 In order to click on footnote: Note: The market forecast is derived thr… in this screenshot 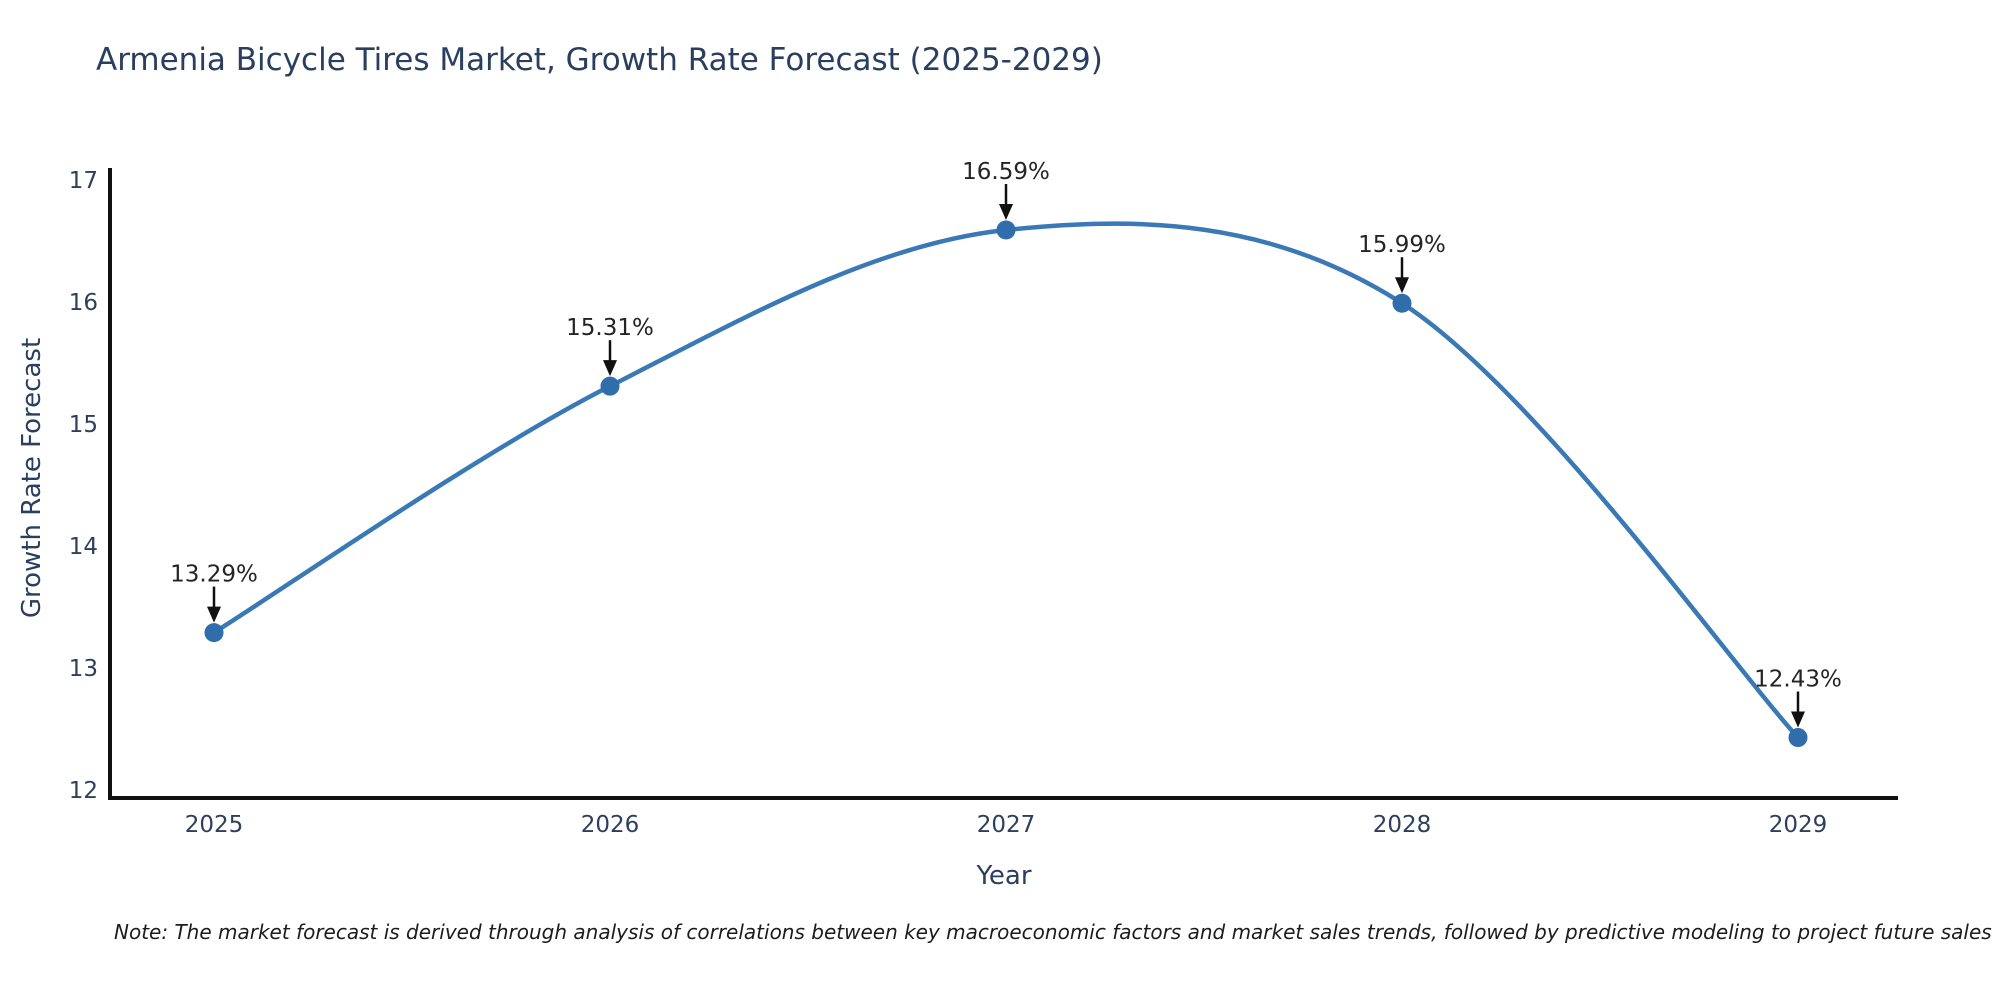, I will do `click(1053, 932)`.